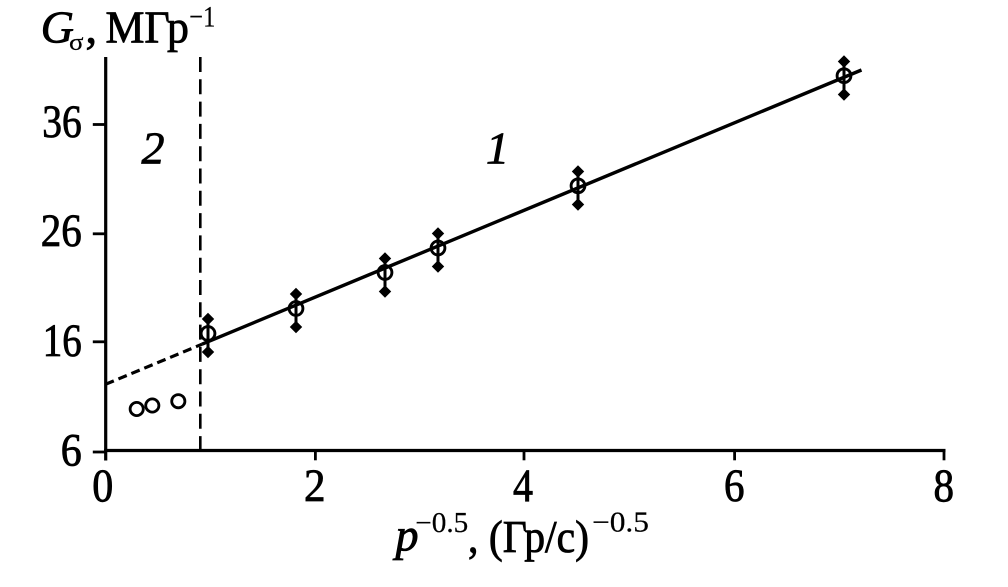 Image resolution: width=1008 pixels, height=587 pixels. What do you see at coordinates (62, 122) in the screenshot?
I see `svg-text: 36` at bounding box center [62, 122].